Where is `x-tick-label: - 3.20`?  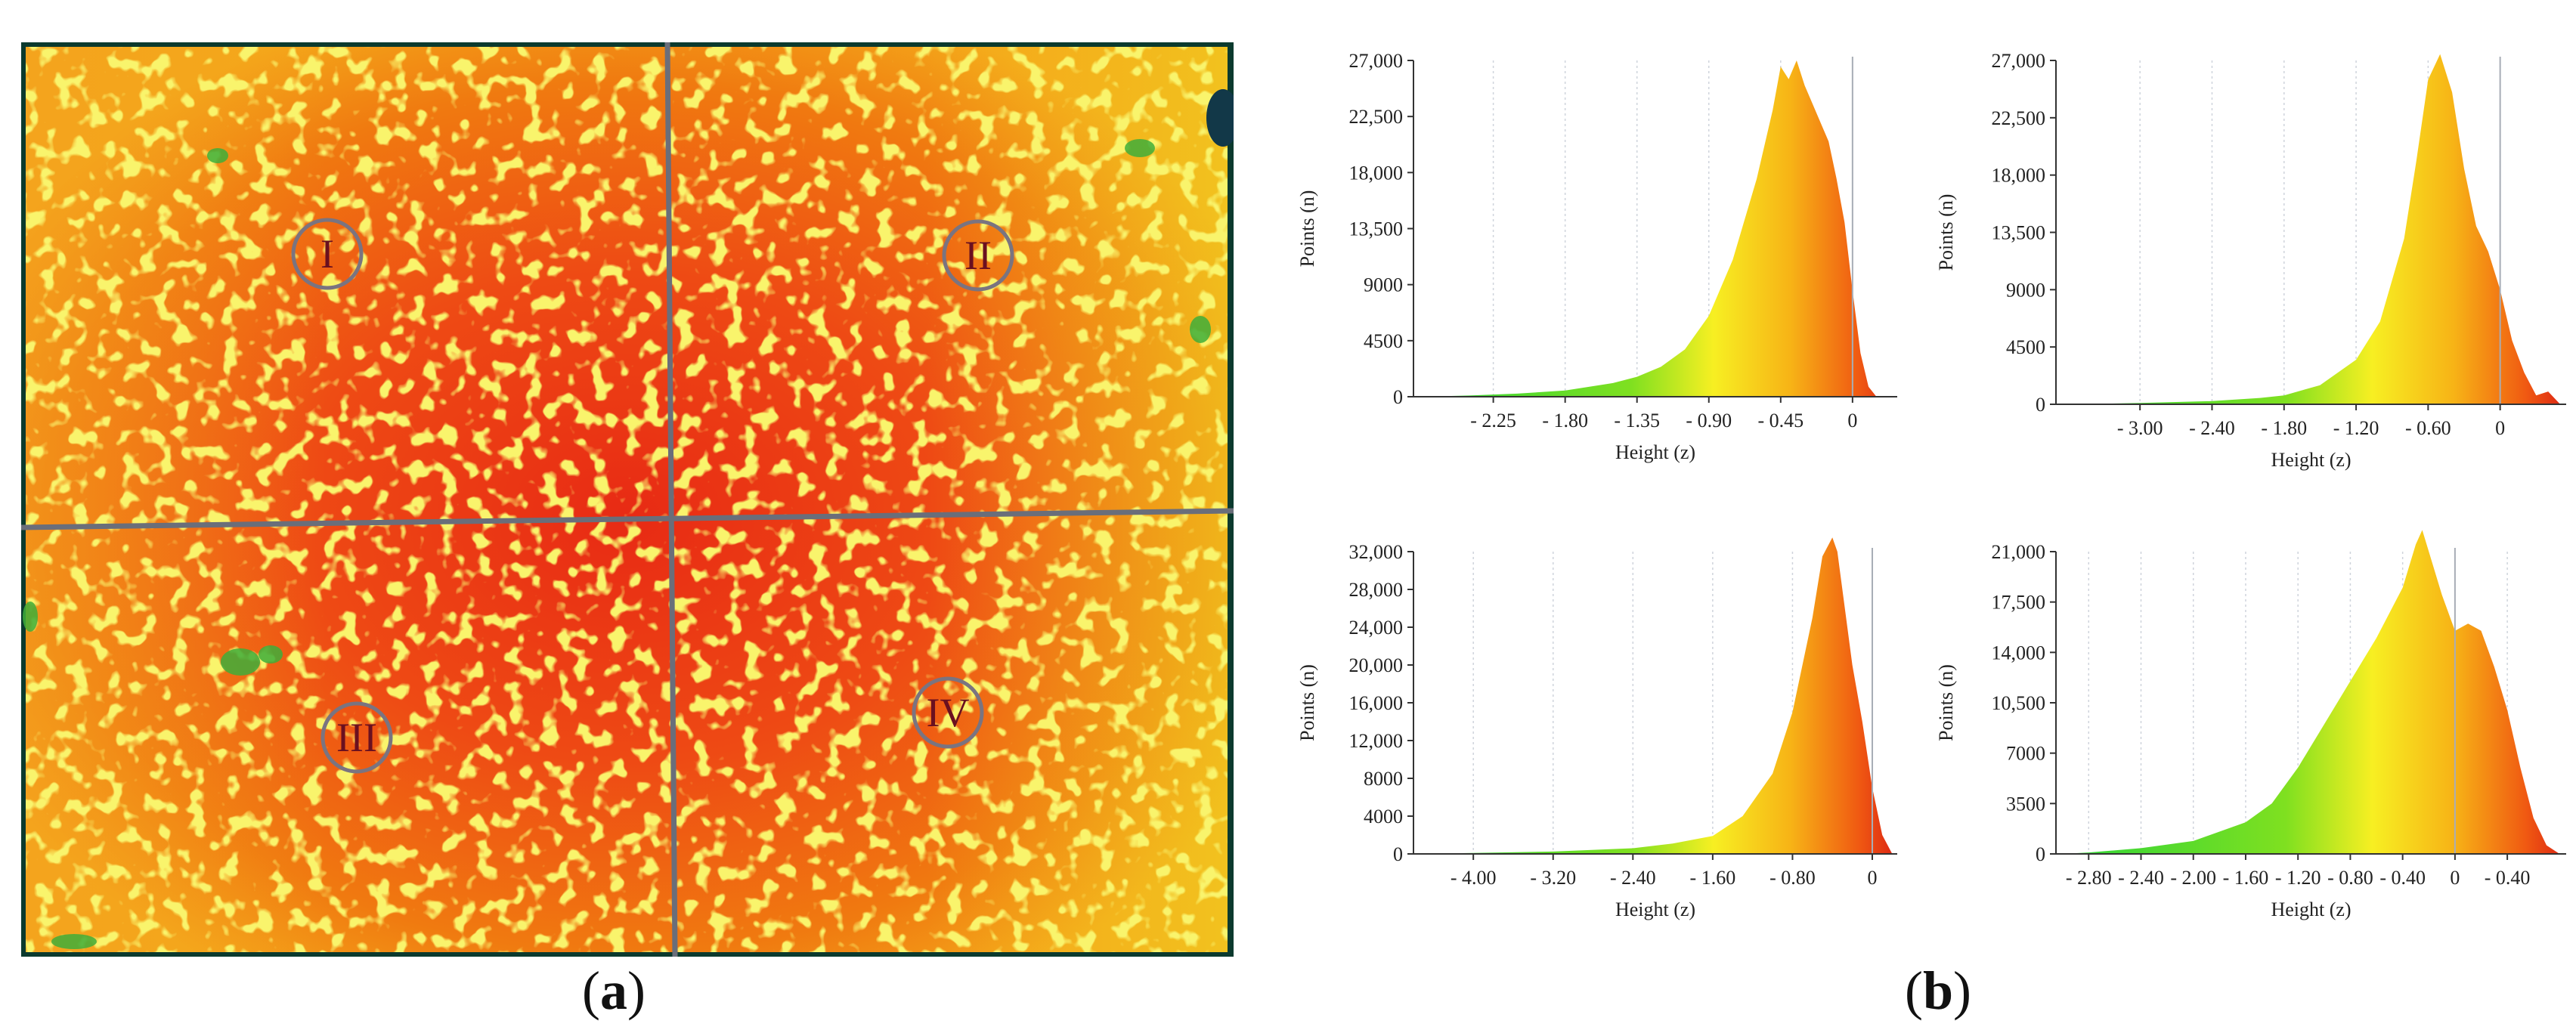
x-tick-label: - 3.20 is located at coordinates (1553, 878).